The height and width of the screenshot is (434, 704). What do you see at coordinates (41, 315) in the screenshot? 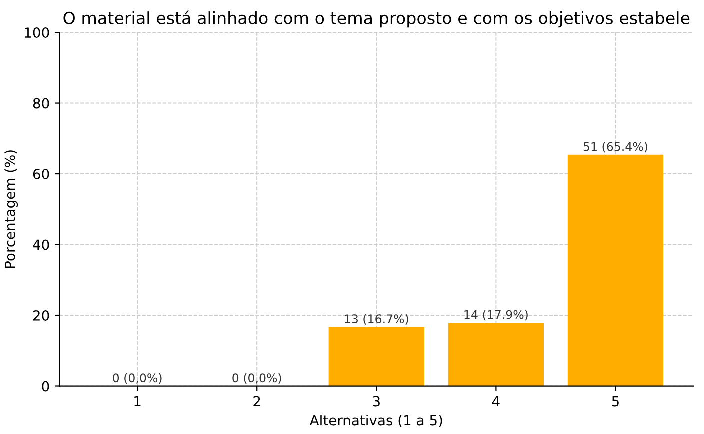
I see `y-tick-label: 20` at bounding box center [41, 315].